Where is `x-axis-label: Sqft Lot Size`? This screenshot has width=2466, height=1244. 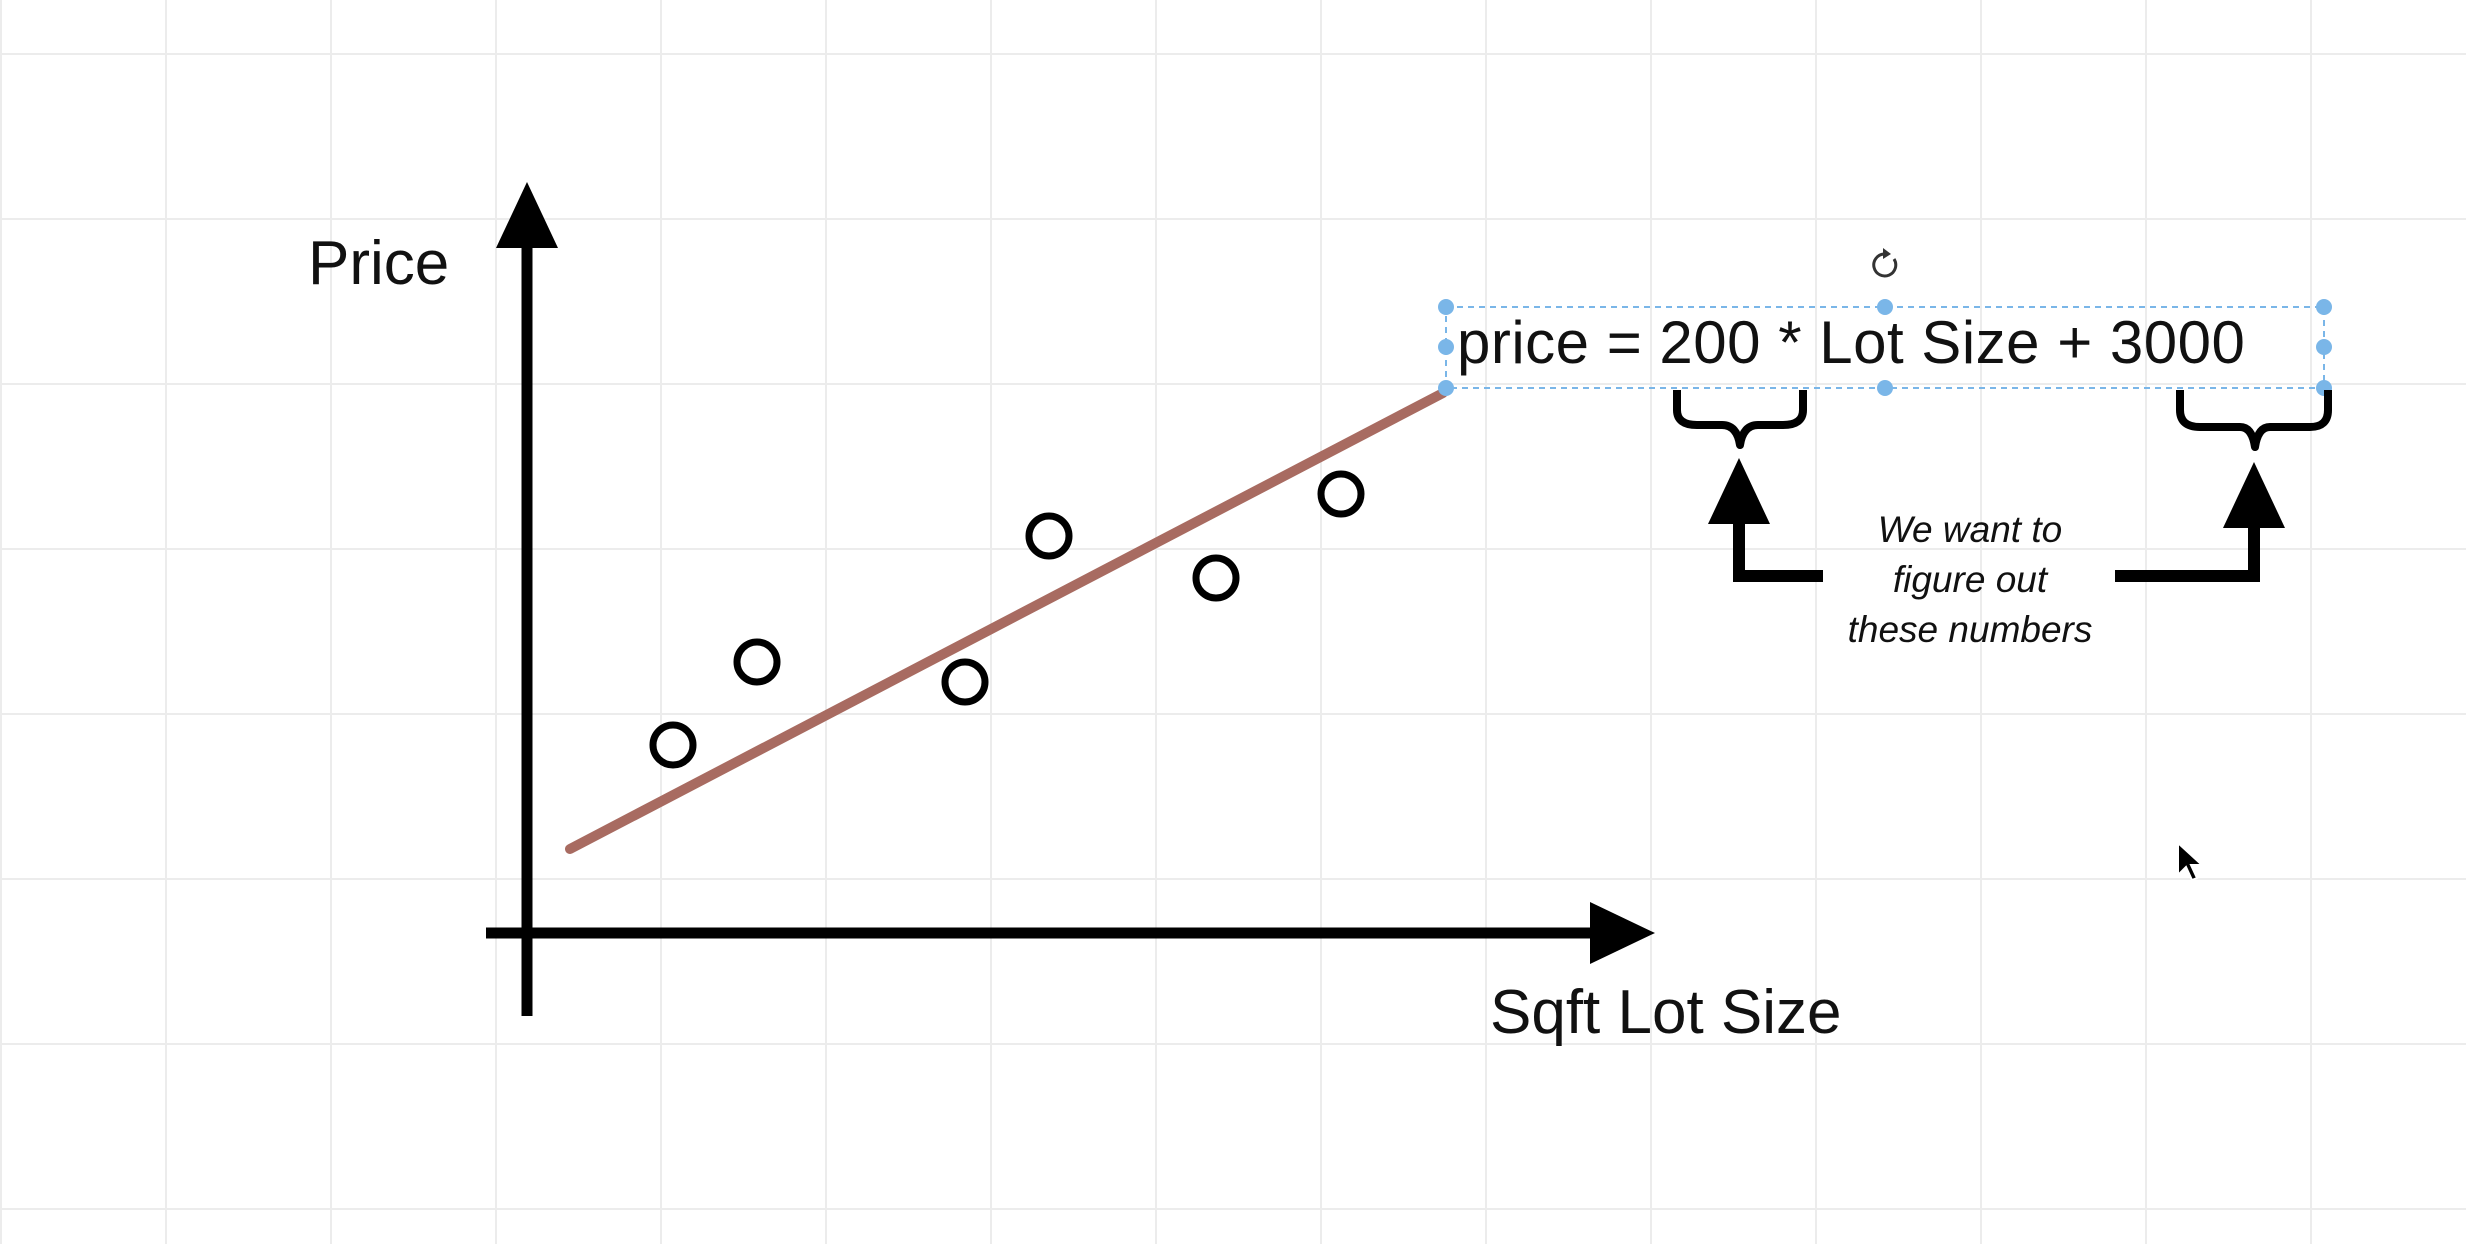
x-axis-label: Sqft Lot Size is located at coordinates (1666, 1012).